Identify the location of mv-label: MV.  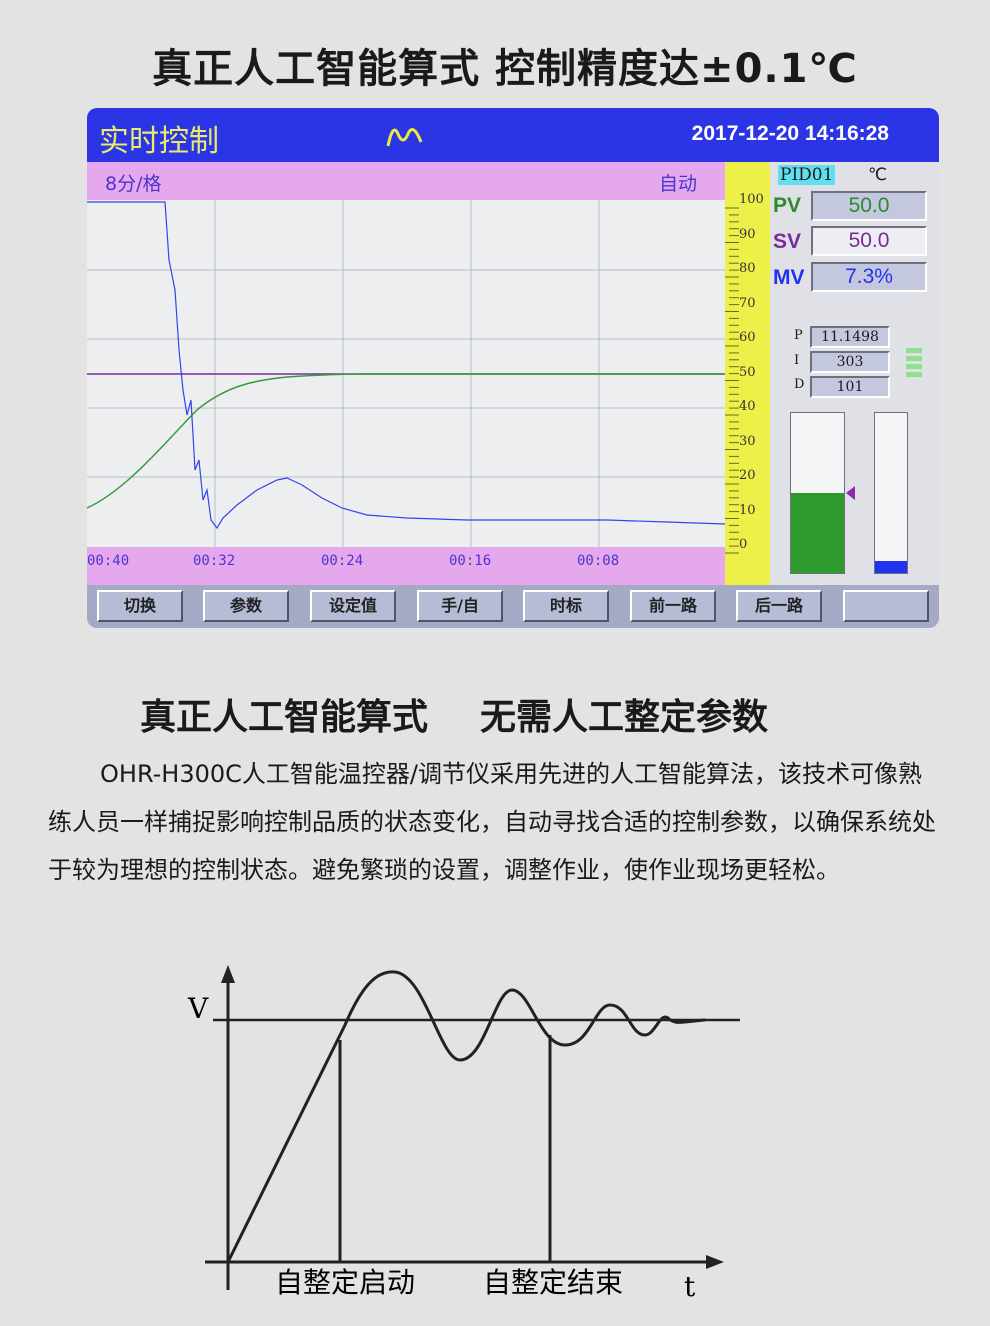
(789, 277).